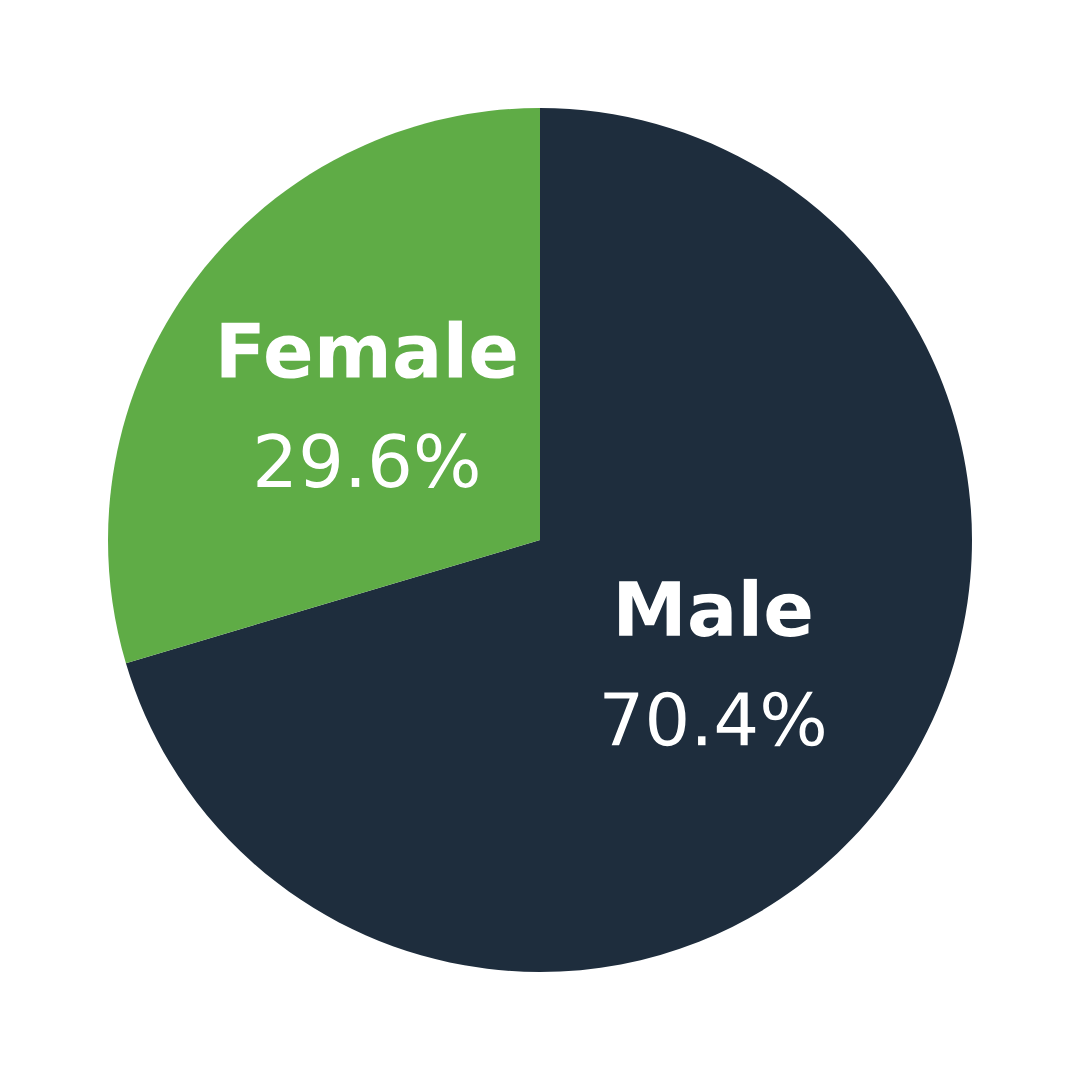 The width and height of the screenshot is (1080, 1080). Describe the element at coordinates (368, 349) in the screenshot. I see `slice-label: Female` at that location.